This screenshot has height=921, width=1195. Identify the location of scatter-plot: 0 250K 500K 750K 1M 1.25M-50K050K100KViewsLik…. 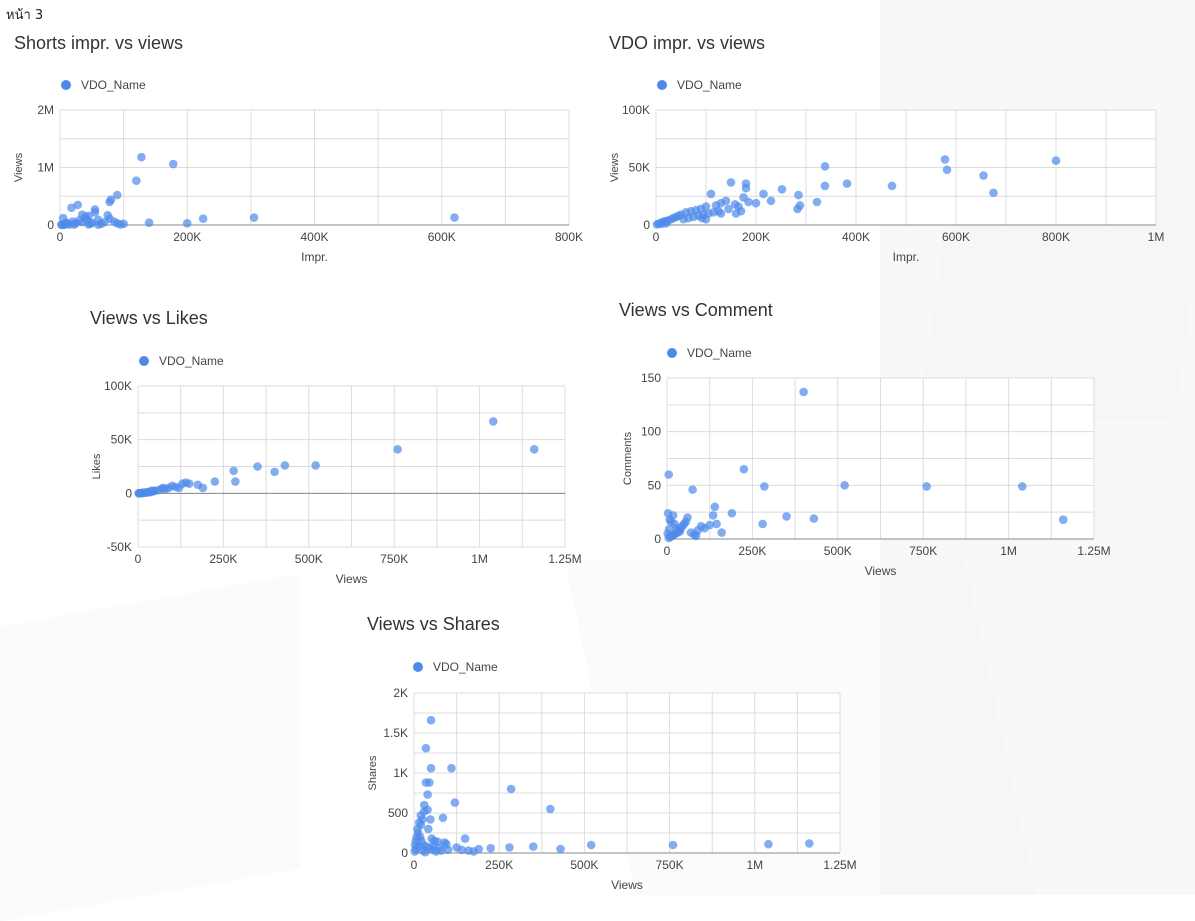
(335, 447).